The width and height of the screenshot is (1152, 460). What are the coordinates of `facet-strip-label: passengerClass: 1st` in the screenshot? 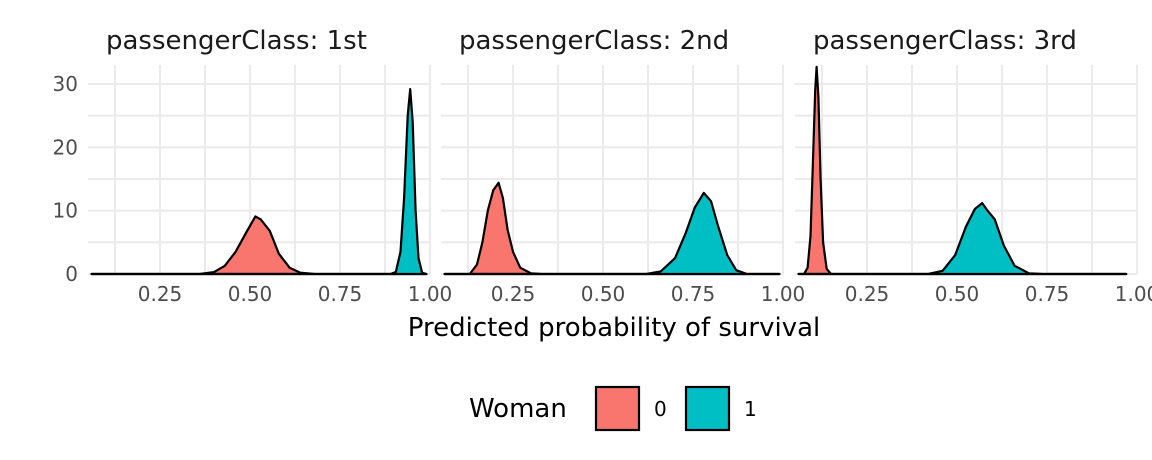 It's located at (236, 41).